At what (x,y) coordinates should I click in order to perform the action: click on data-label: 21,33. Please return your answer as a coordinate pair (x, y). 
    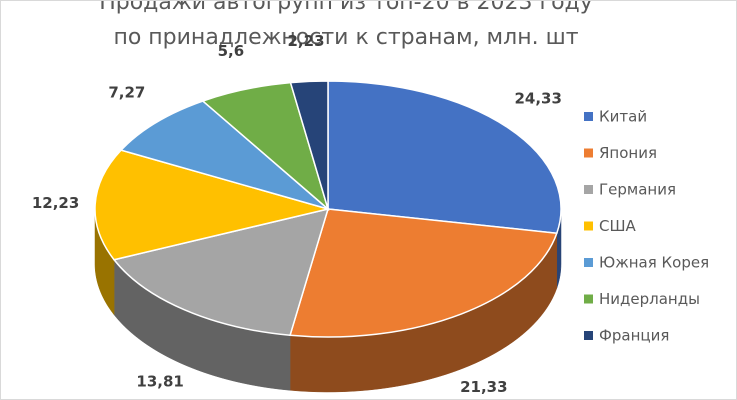
    Looking at the image, I should click on (483, 387).